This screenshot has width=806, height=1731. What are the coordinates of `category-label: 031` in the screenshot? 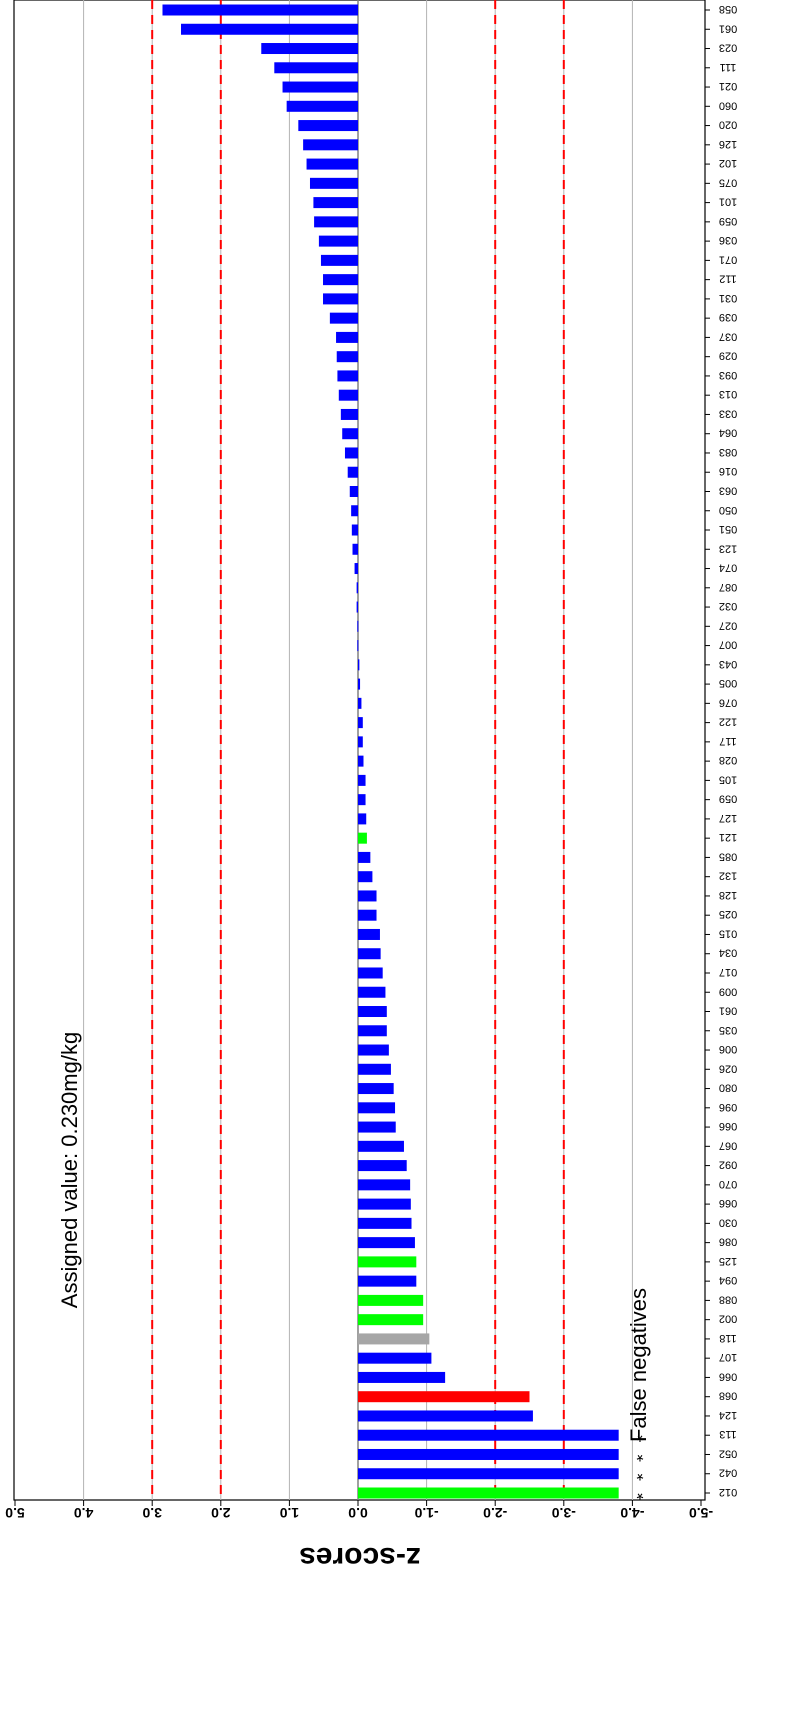 It's located at (728, 298).